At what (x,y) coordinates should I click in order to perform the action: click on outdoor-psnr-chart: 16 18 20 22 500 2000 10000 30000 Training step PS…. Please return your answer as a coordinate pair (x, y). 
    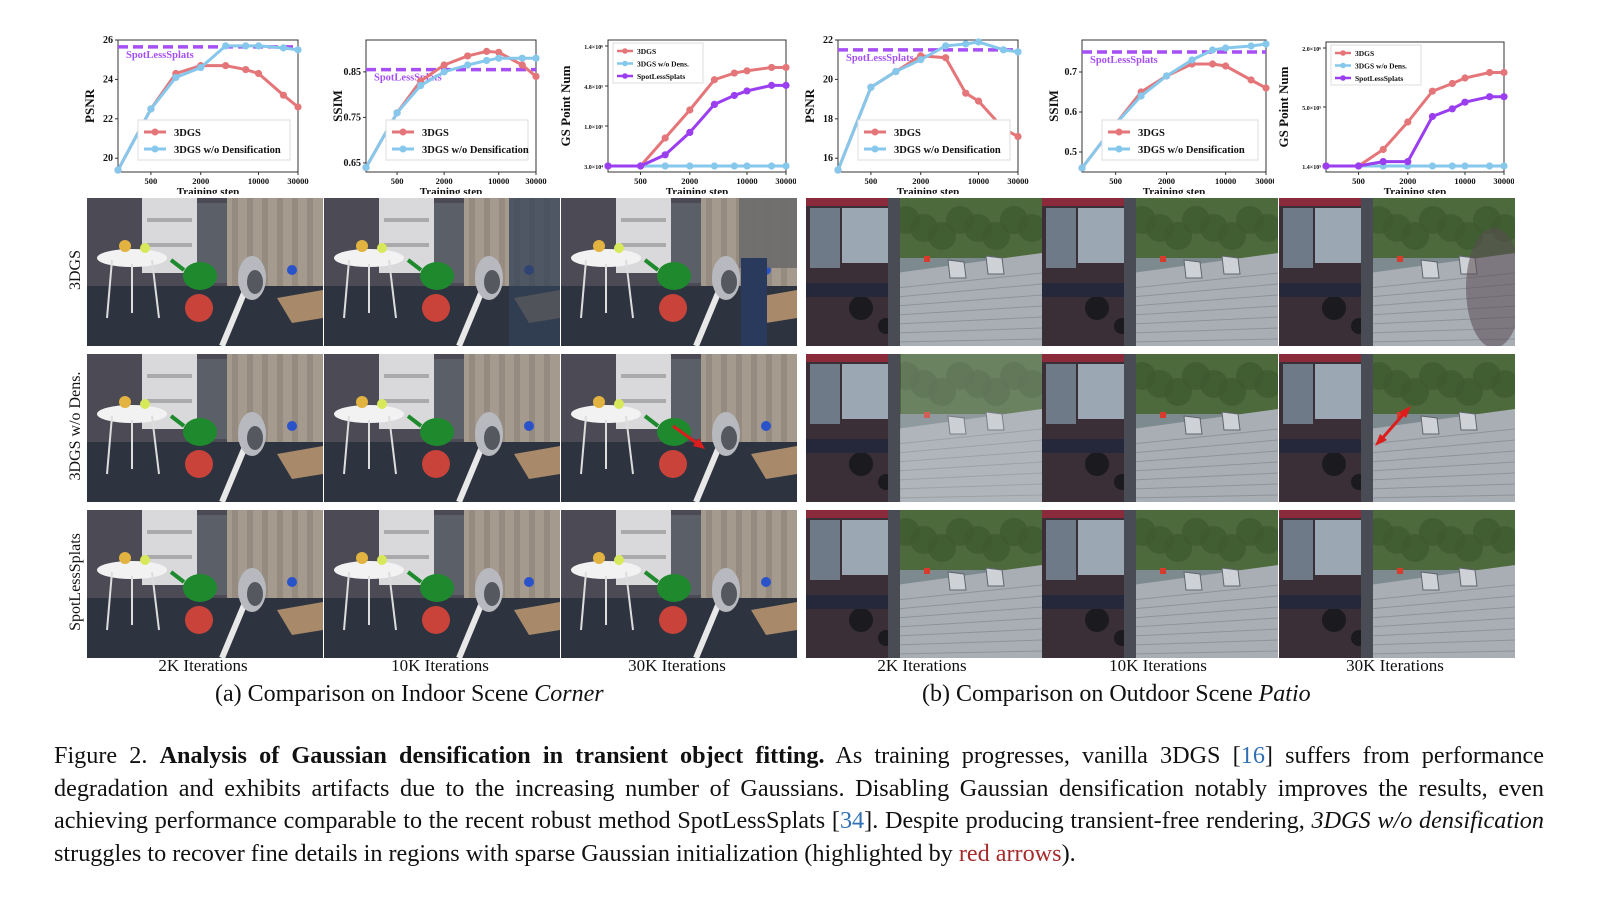
    Looking at the image, I should click on (915, 114).